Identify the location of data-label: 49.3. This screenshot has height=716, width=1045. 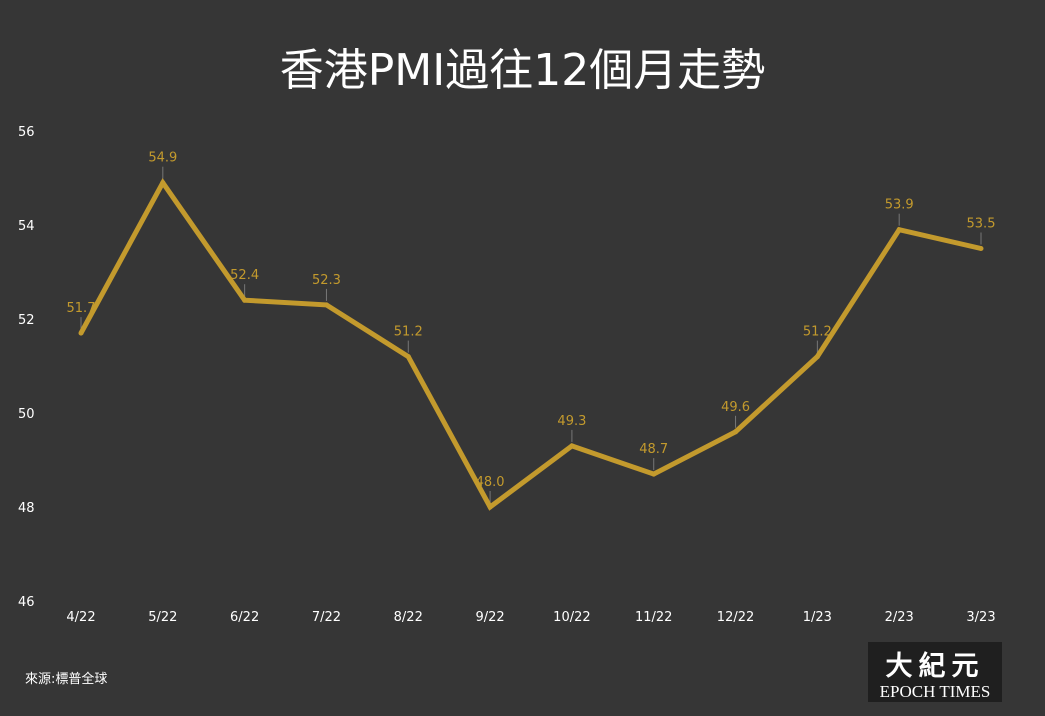
(571, 421).